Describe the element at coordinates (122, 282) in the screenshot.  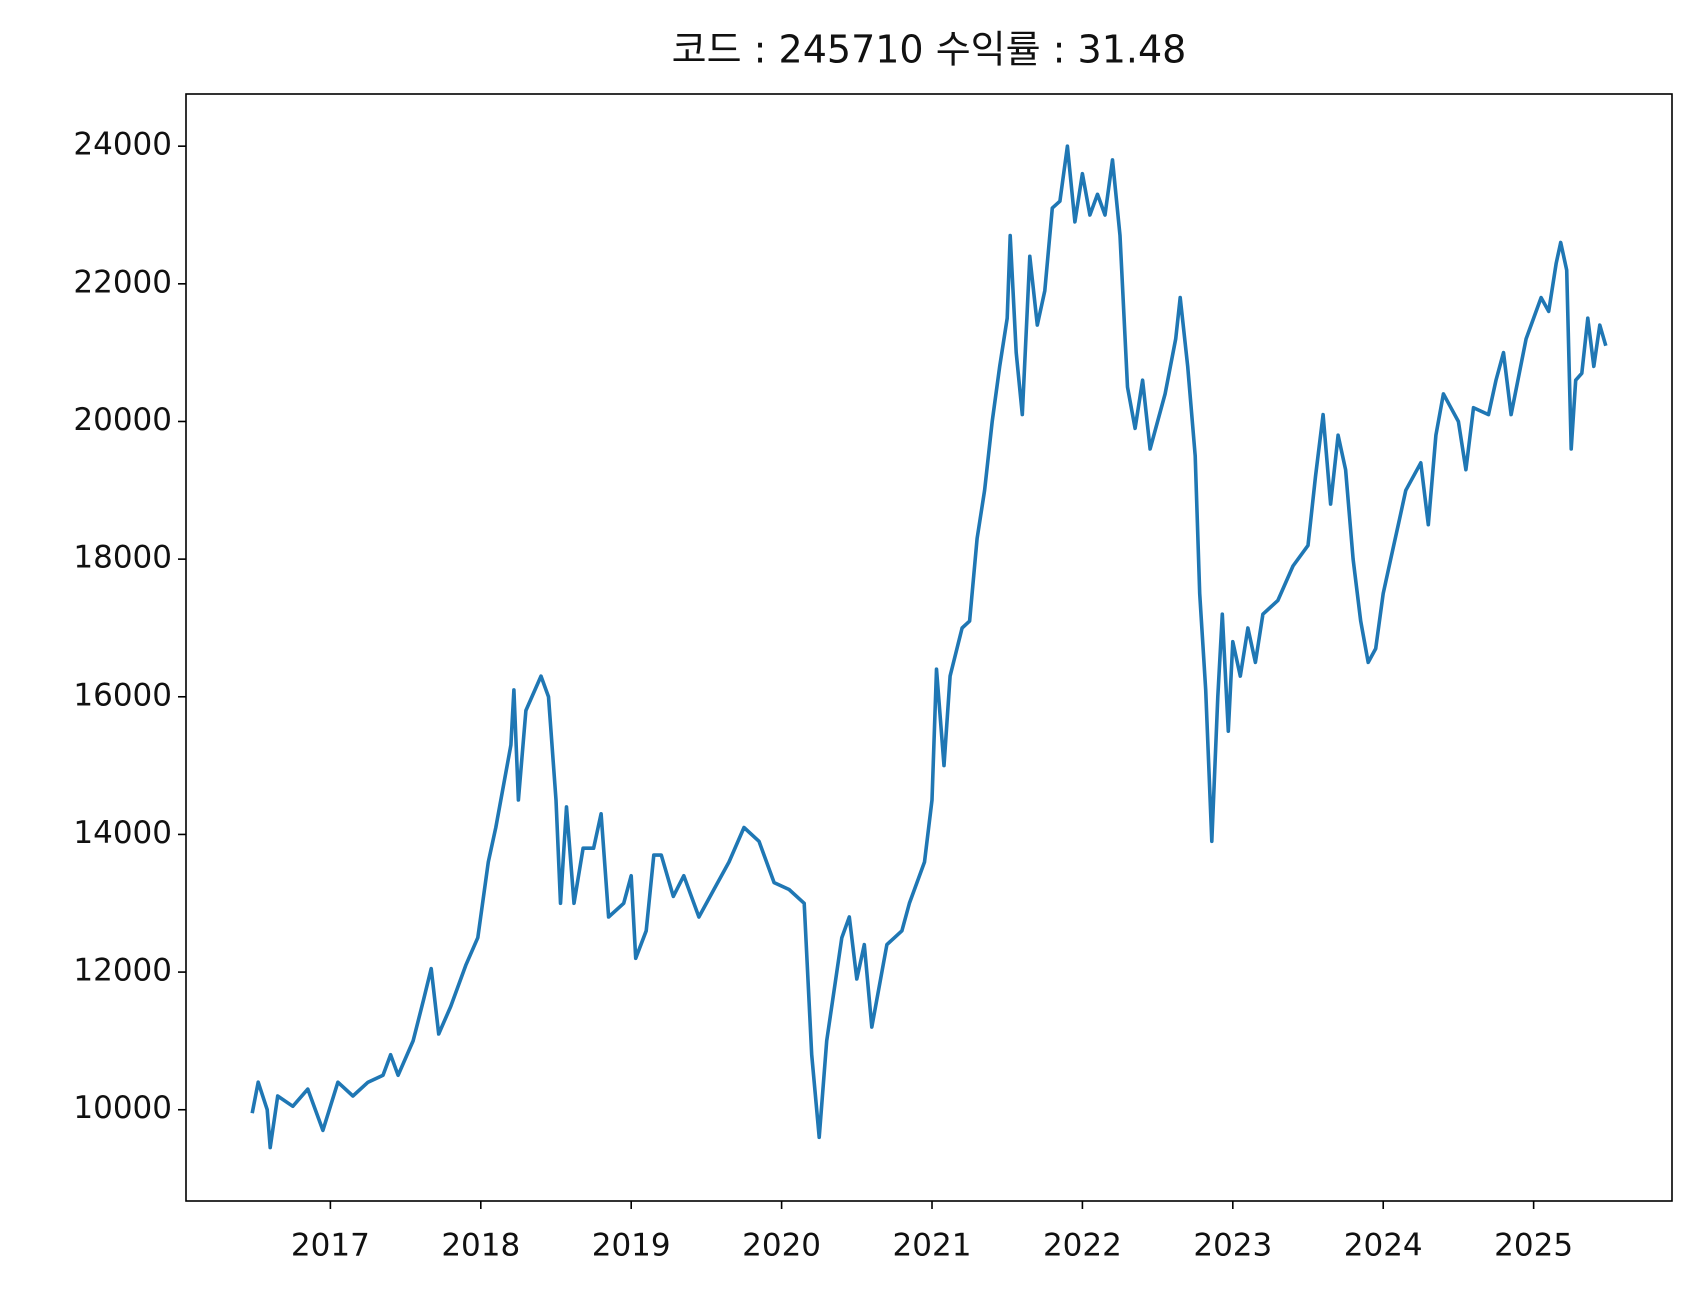
I see `y-tick-label: 22000` at that location.